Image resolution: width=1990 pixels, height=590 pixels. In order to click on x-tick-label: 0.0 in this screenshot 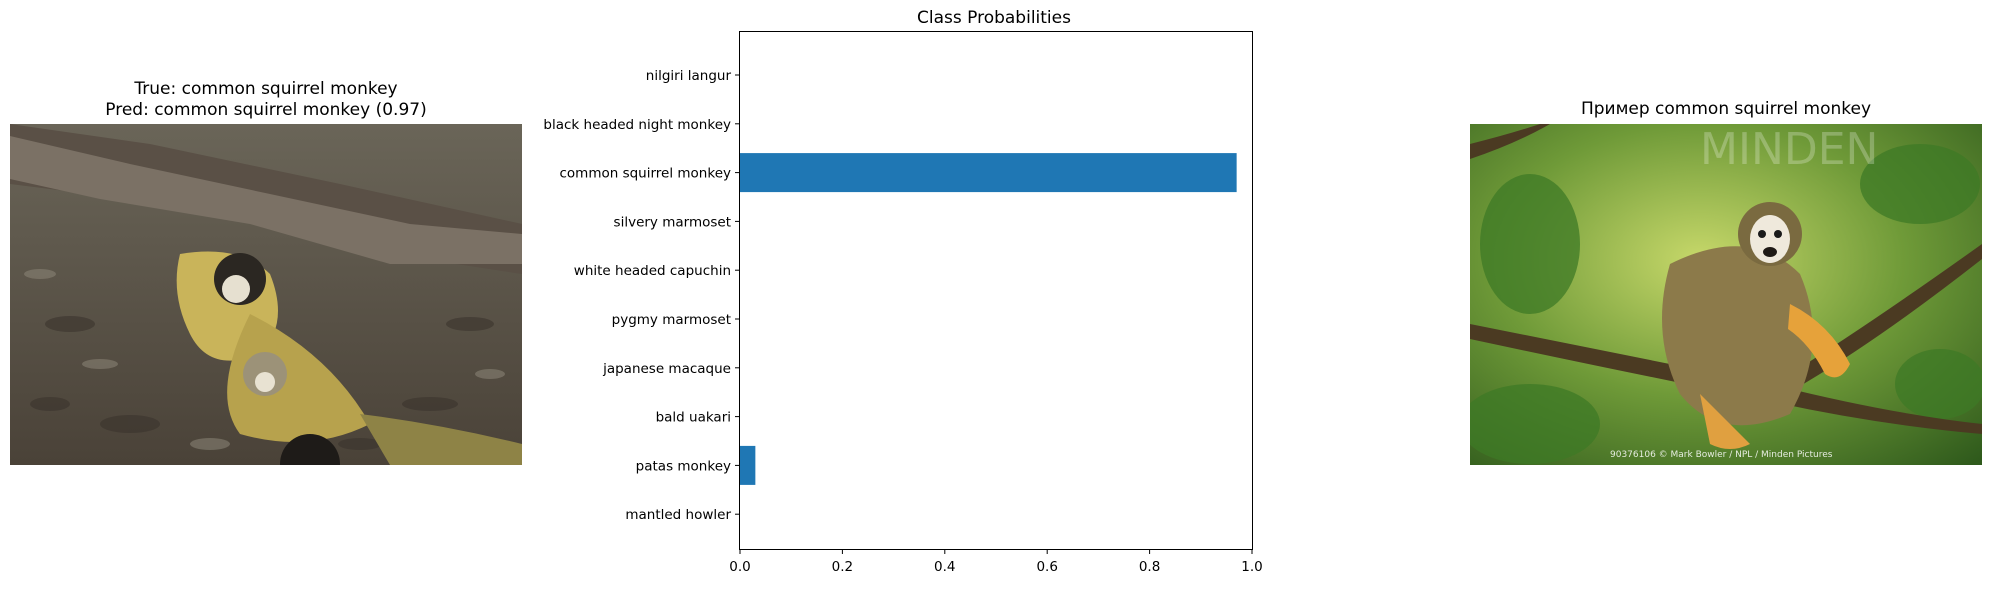, I will do `click(739, 567)`.